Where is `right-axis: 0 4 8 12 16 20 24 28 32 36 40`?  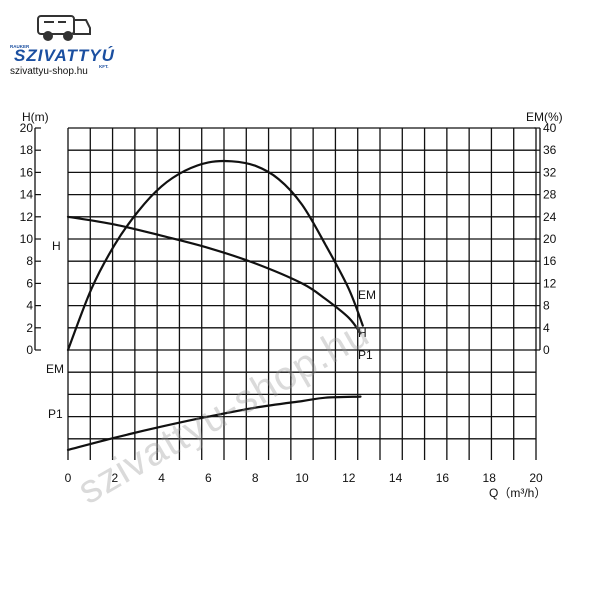
right-axis: 0 4 8 12 16 20 24 28 32 36 40 is located at coordinates (545, 239).